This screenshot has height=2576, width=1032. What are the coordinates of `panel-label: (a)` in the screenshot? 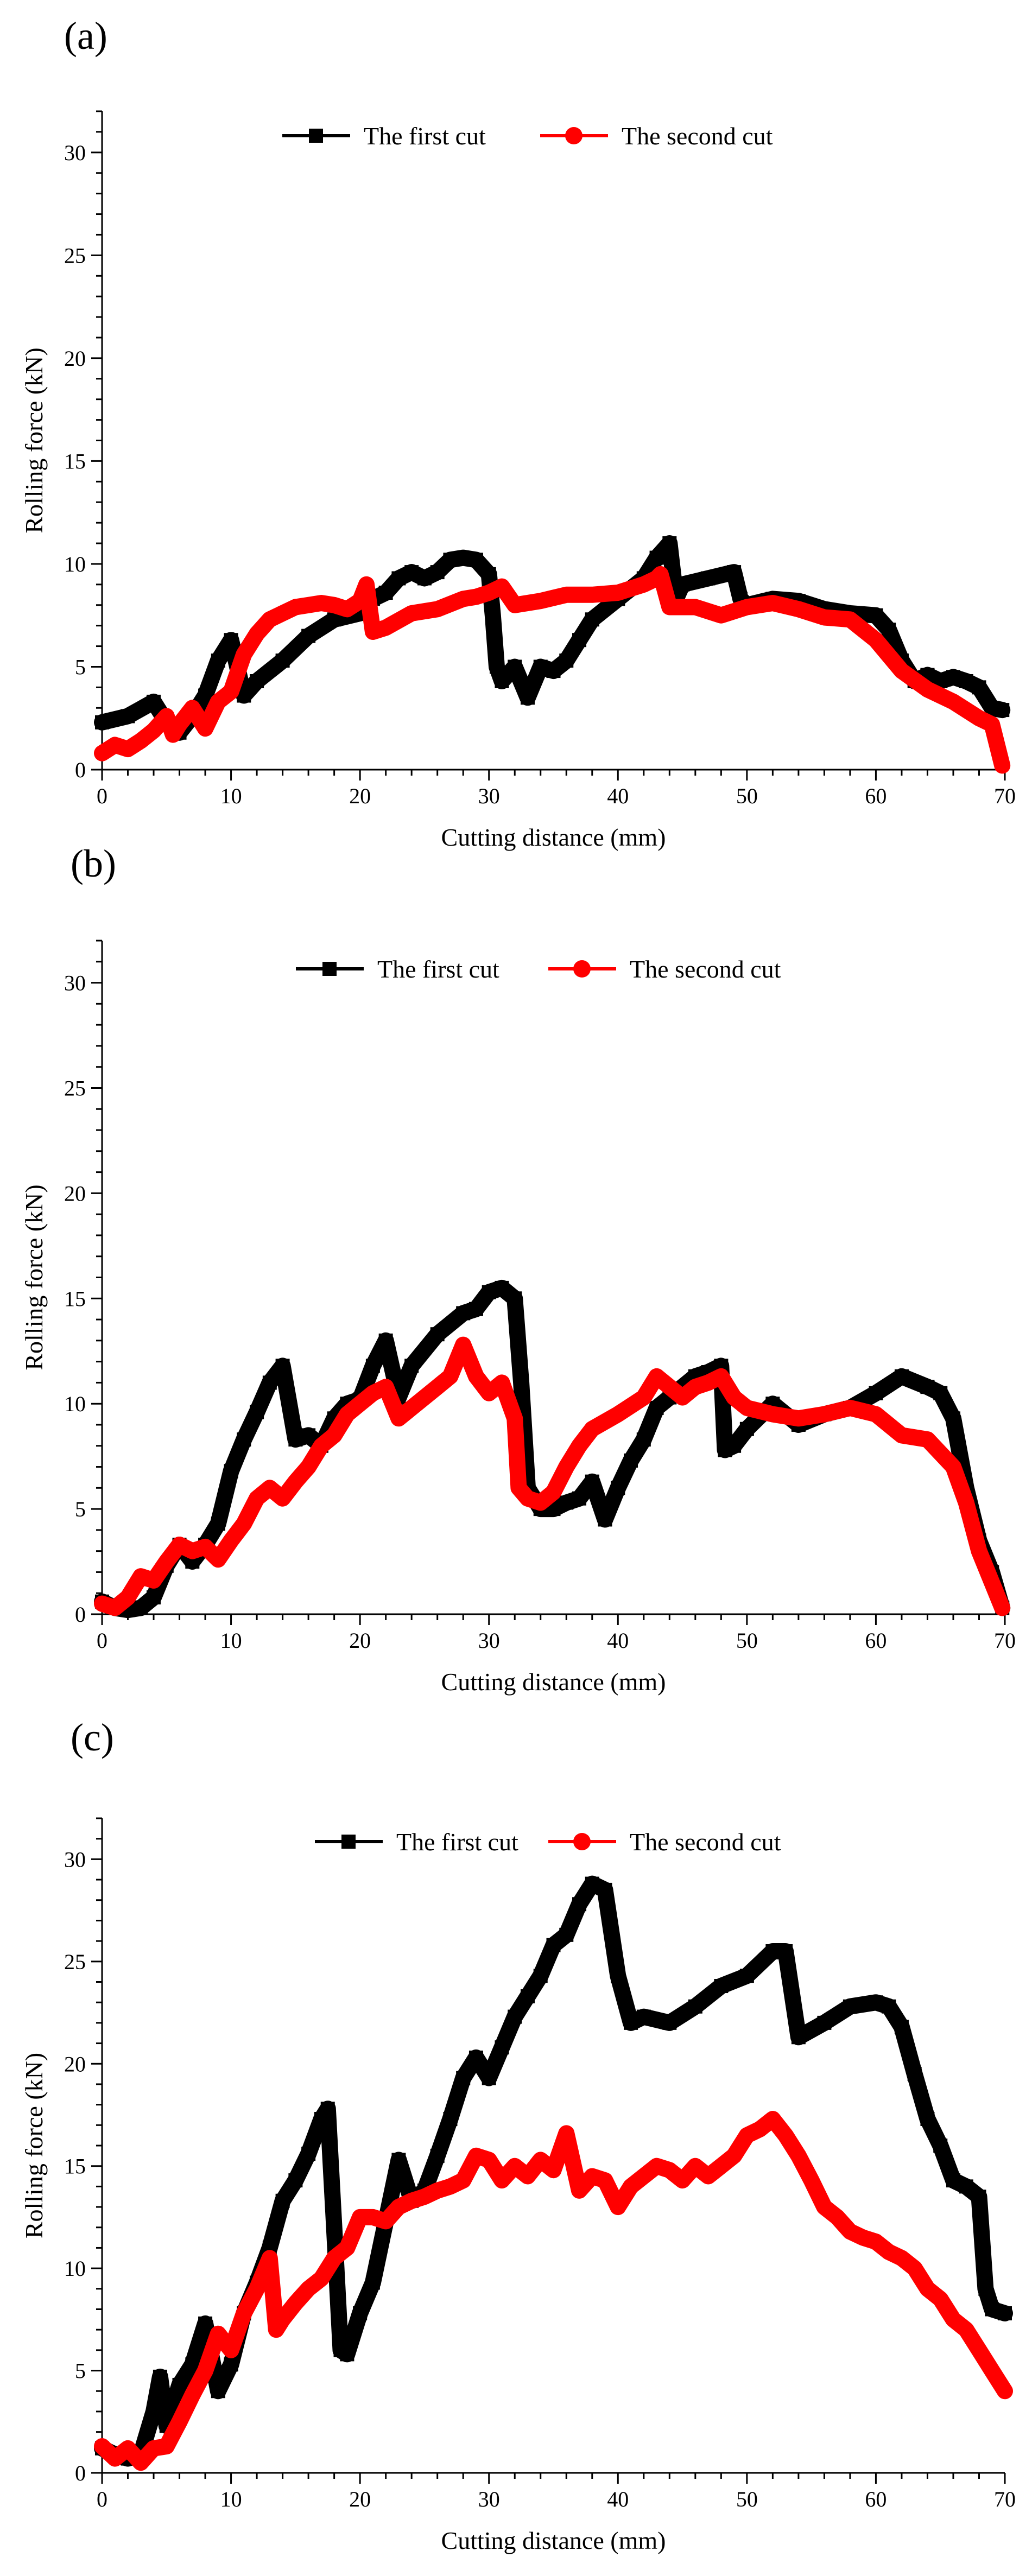 It's located at (85, 36).